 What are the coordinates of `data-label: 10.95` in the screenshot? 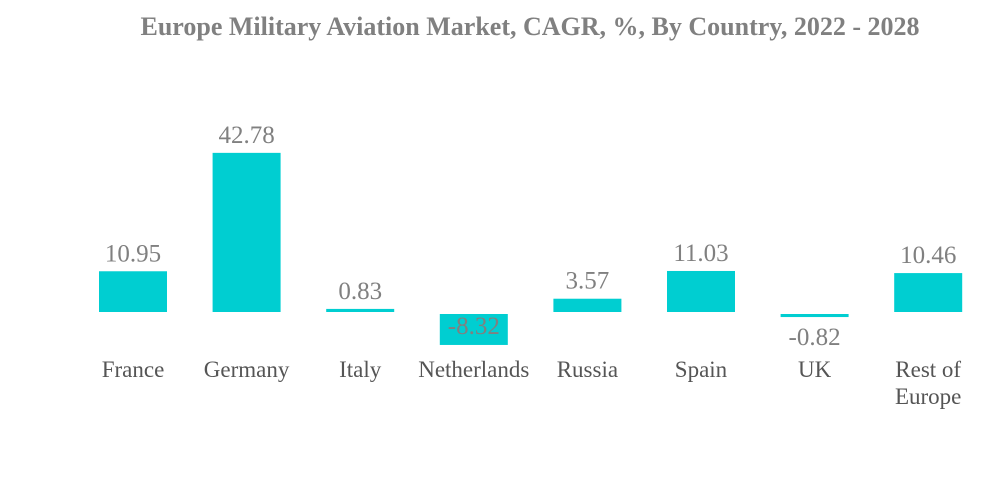 It's located at (133, 253).